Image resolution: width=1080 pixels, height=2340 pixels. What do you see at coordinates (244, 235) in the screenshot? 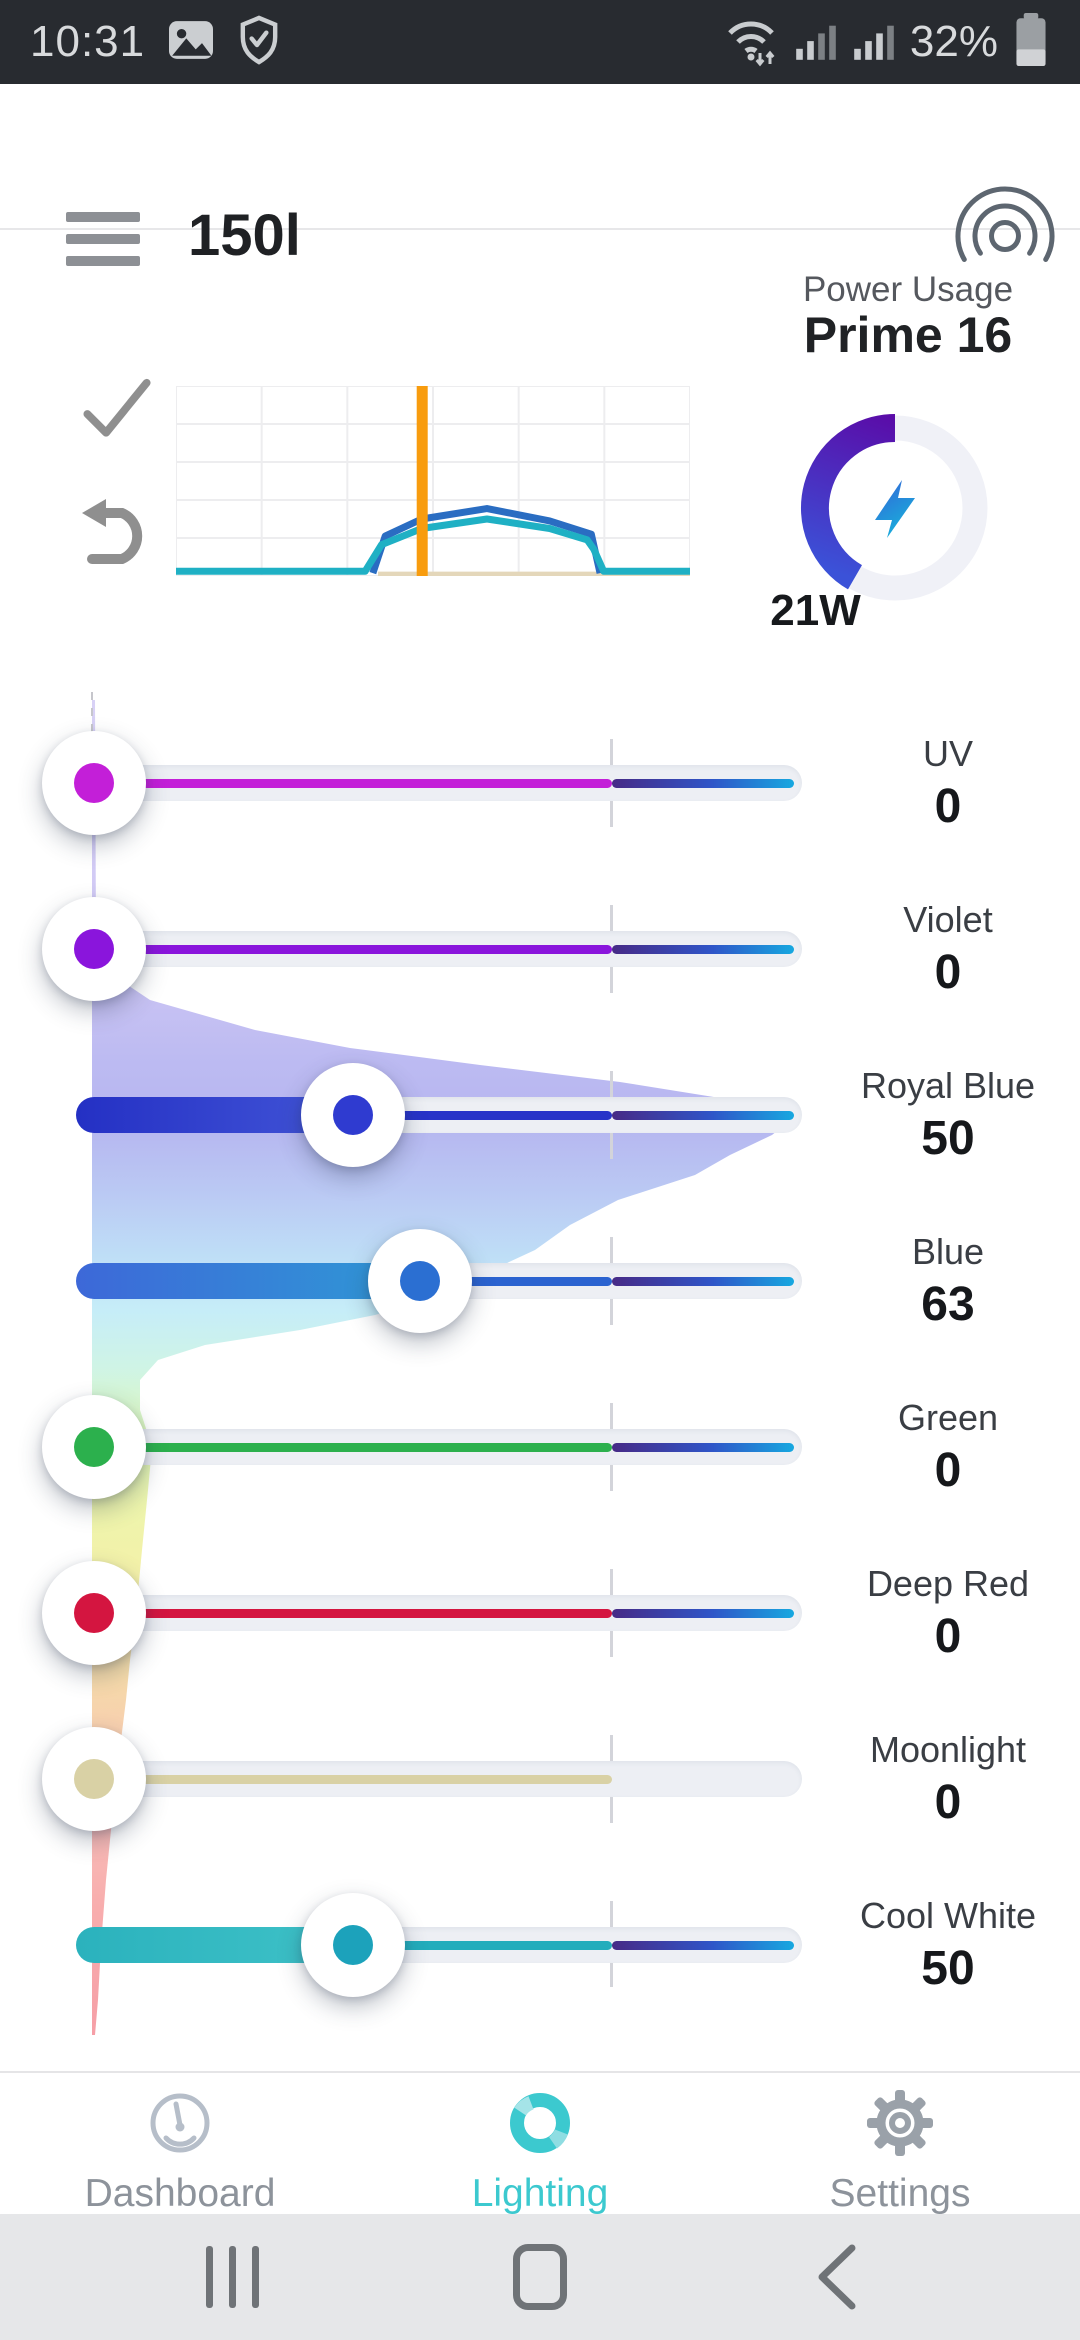
I see `page-title: 150l` at bounding box center [244, 235].